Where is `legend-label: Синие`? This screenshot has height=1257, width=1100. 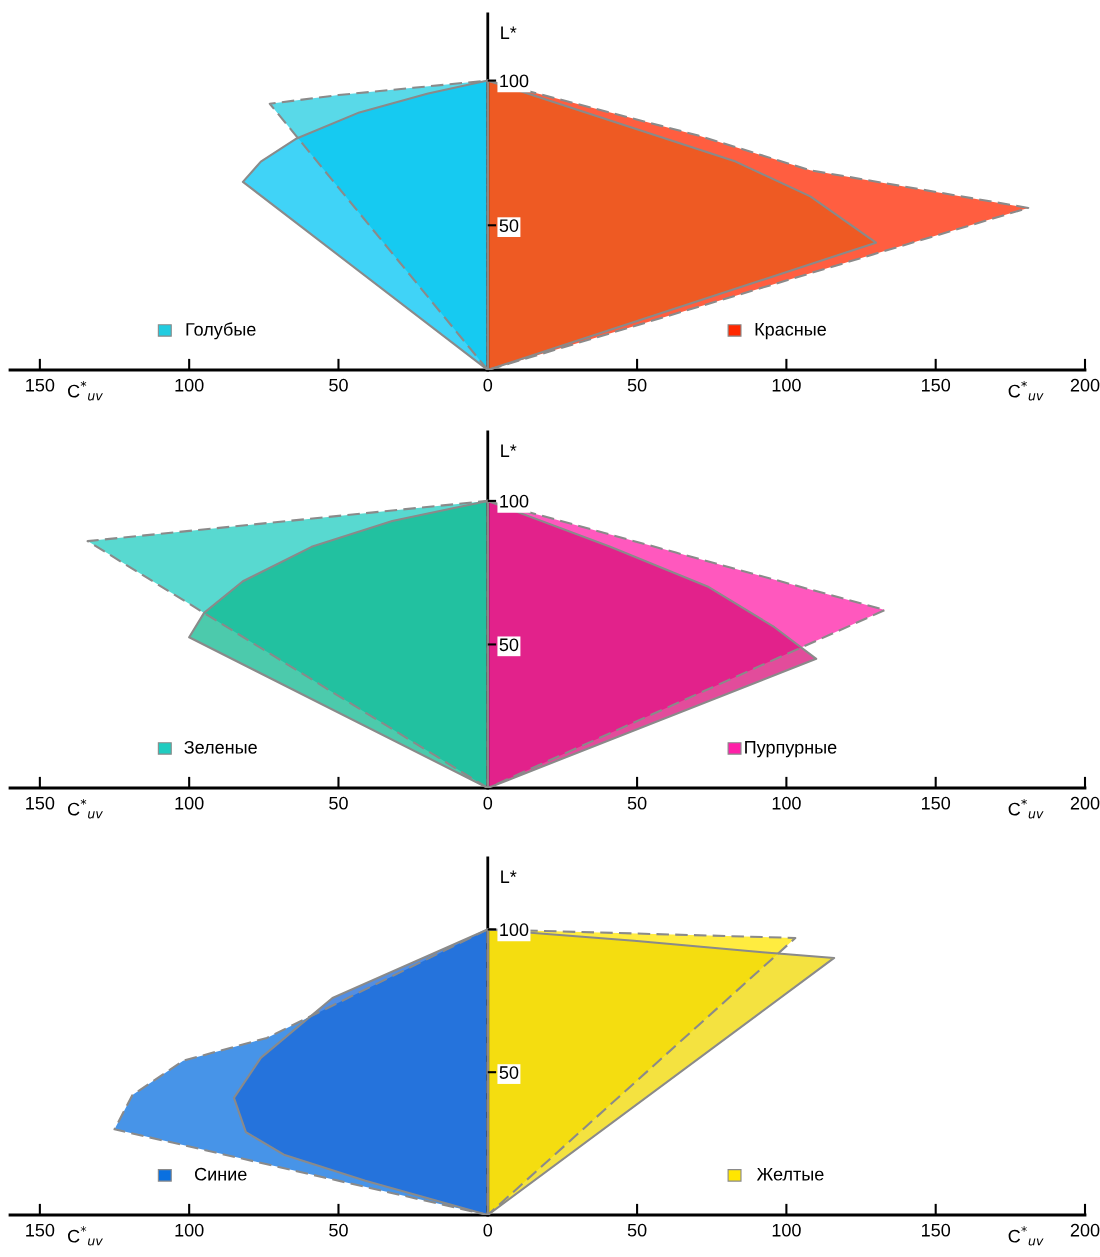 legend-label: Синие is located at coordinates (221, 1174).